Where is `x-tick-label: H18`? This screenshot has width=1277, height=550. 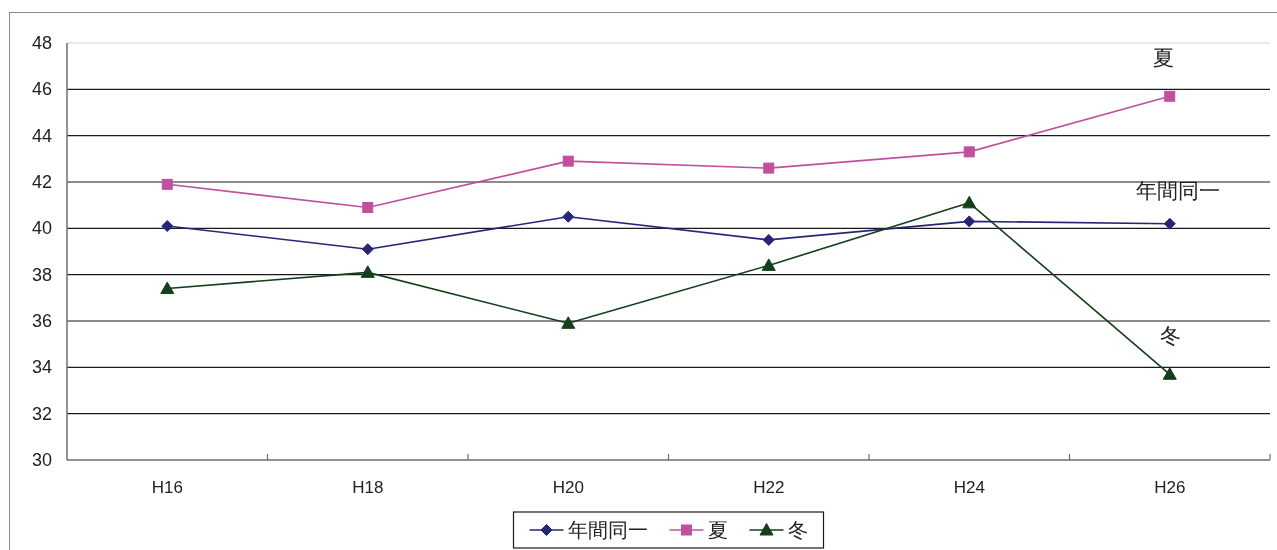 x-tick-label: H18 is located at coordinates (368, 487).